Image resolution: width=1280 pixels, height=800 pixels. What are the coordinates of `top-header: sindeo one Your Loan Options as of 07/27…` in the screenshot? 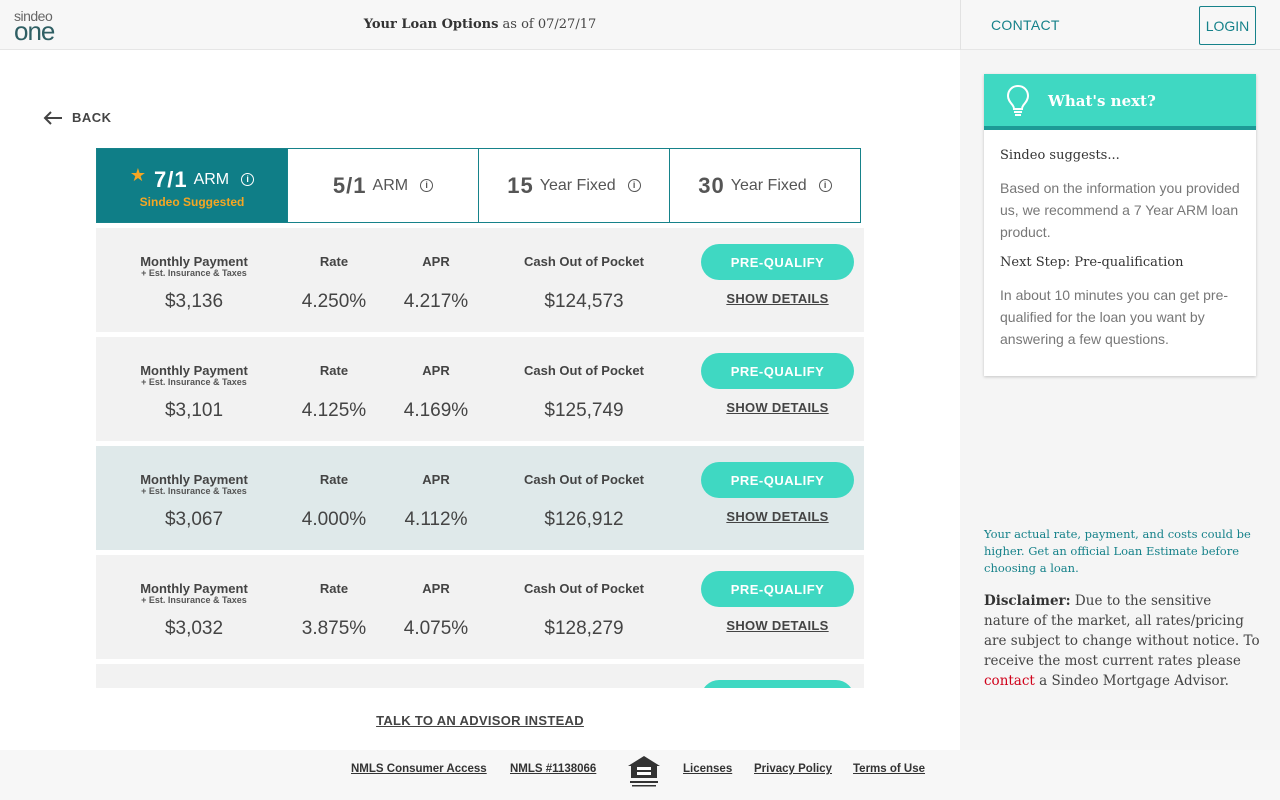 It's located at (640, 25).